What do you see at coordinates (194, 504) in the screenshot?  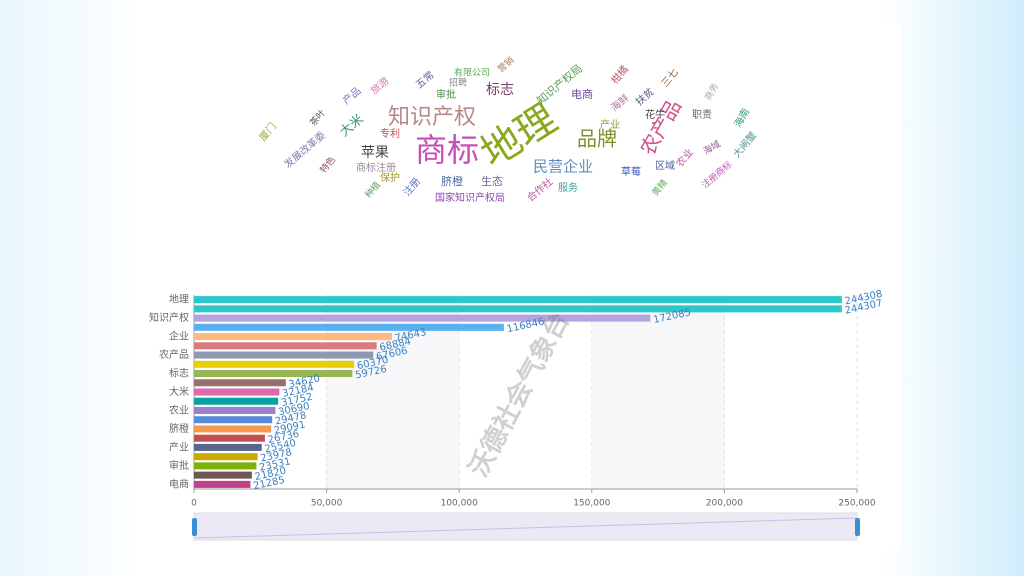 I see `x-tick-label: 0` at bounding box center [194, 504].